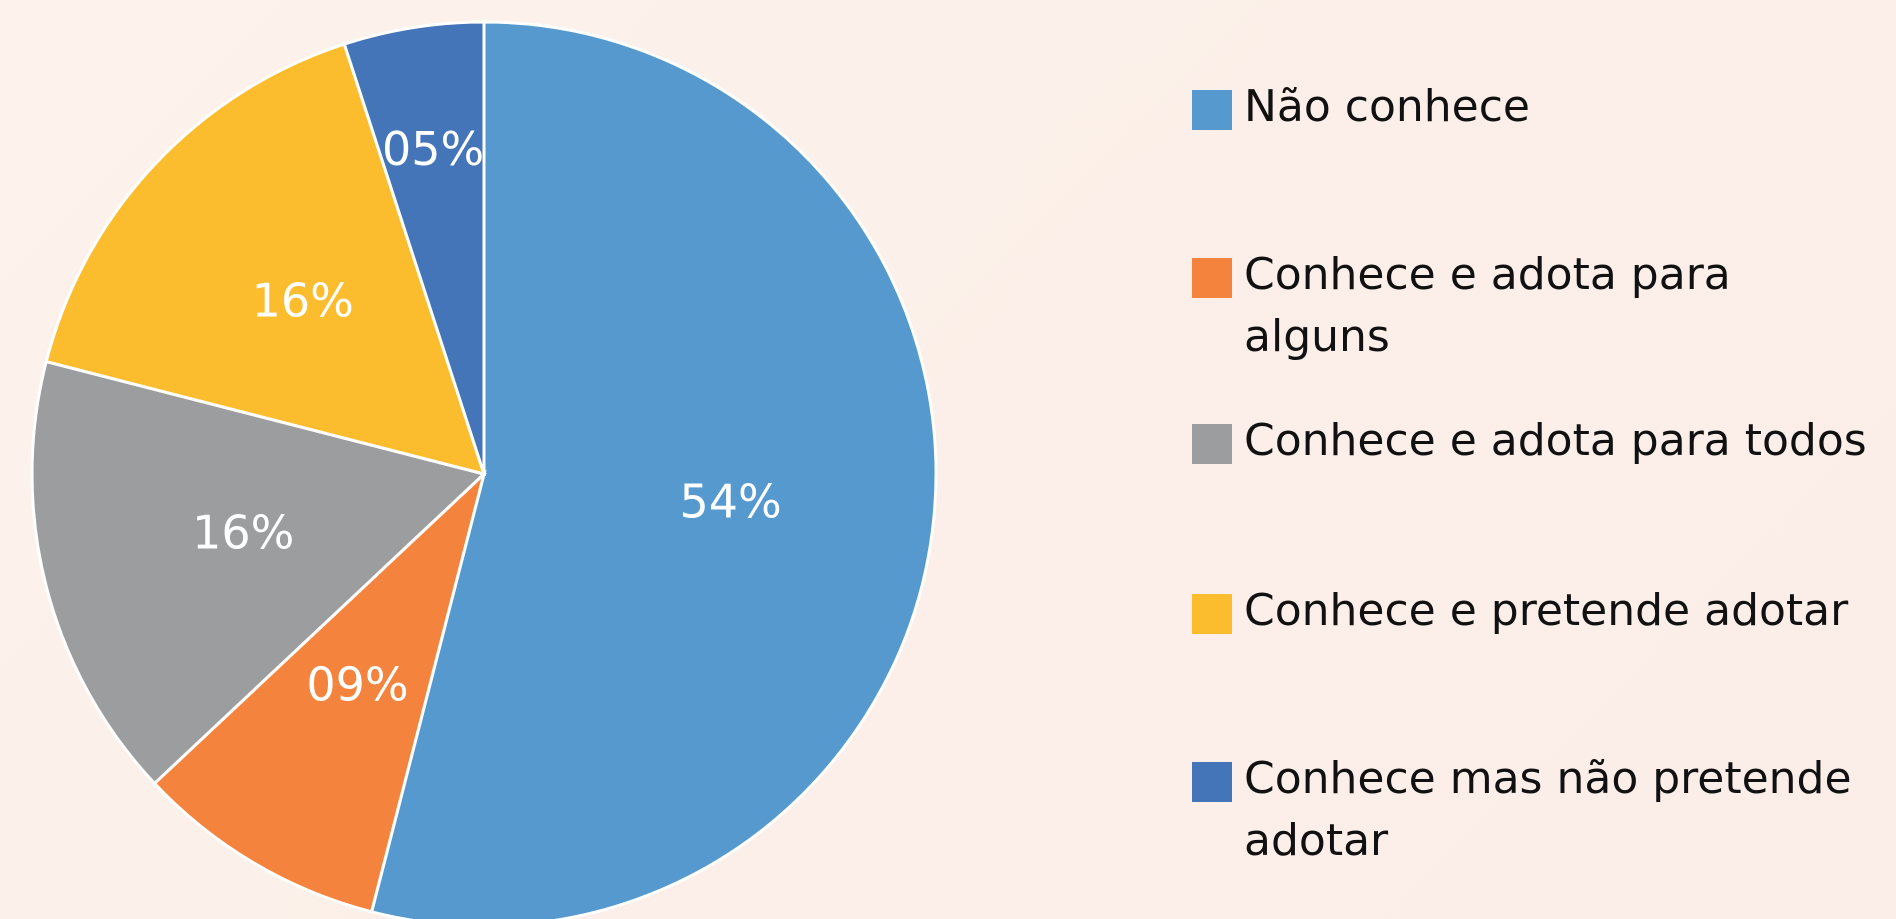 The image size is (1896, 919). Describe the element at coordinates (1548, 809) in the screenshot. I see `legend-label: Conhece mas não pretende adotar` at that location.